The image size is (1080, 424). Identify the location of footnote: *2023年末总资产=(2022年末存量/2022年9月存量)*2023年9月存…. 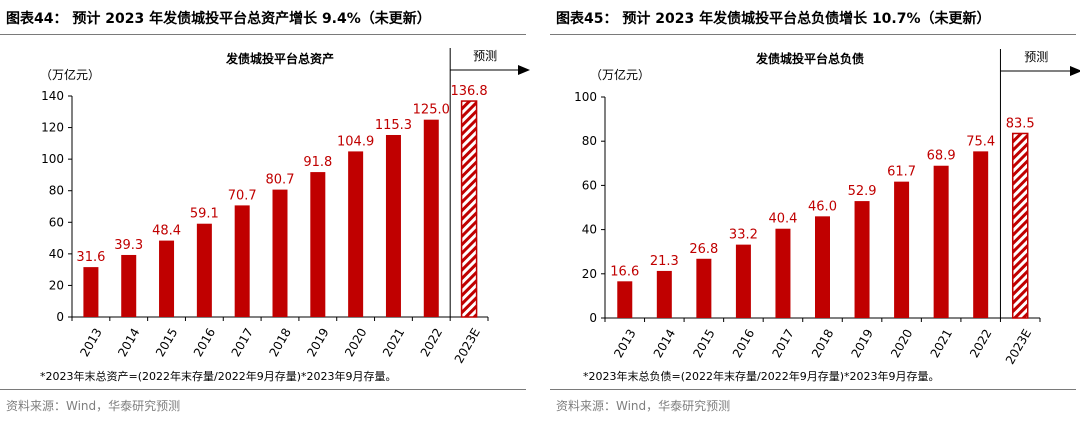
(218, 376).